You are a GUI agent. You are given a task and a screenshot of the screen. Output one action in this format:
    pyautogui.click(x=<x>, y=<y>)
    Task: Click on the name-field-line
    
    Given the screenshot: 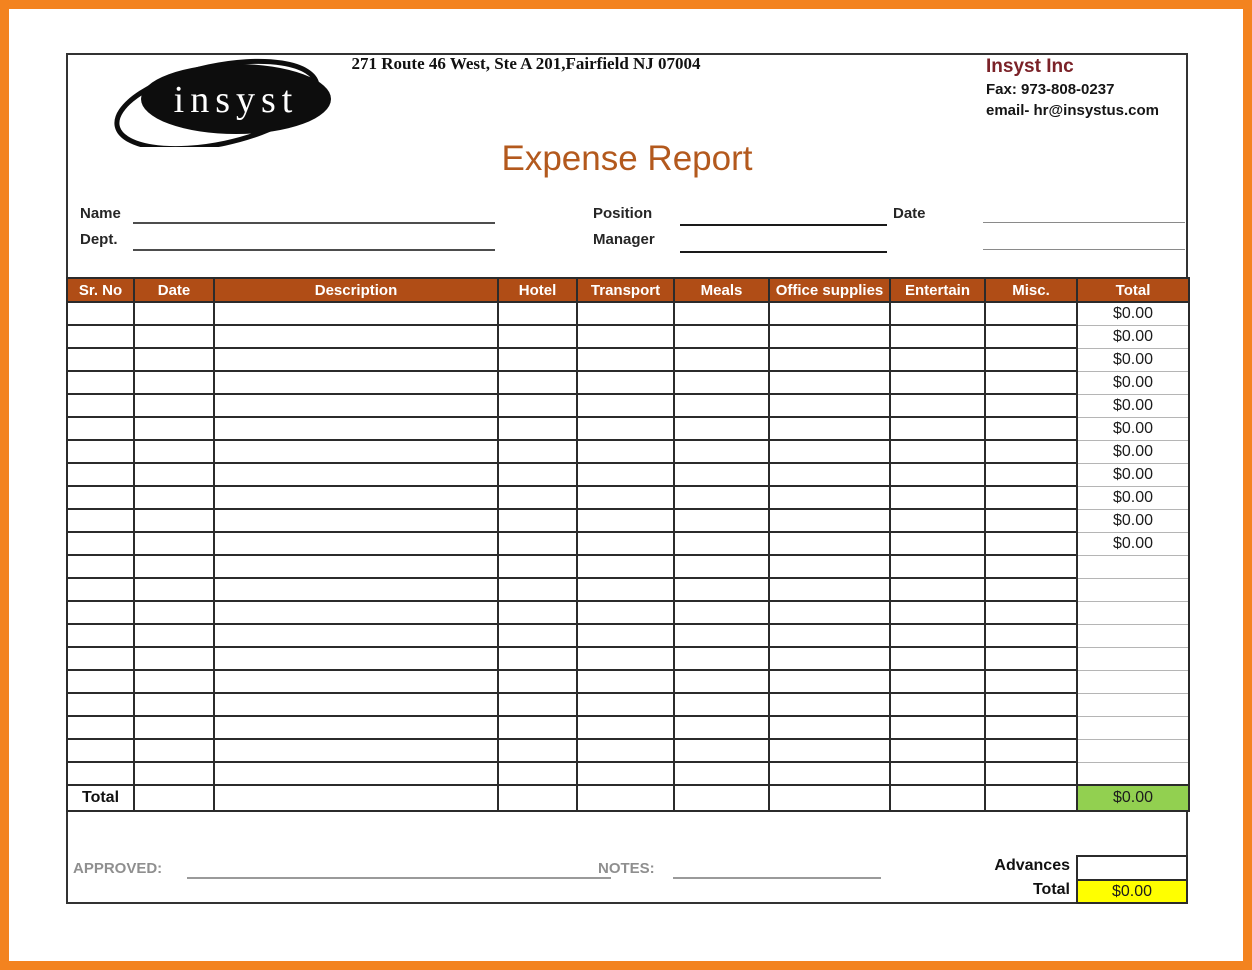 What is the action you would take?
    pyautogui.click(x=314, y=223)
    